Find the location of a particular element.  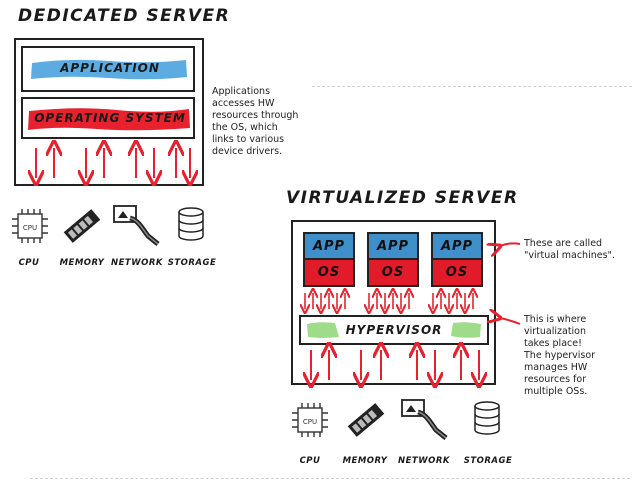

virtualized-server-box: APP OS APP OS APP OS is located at coordinates (393, 302).